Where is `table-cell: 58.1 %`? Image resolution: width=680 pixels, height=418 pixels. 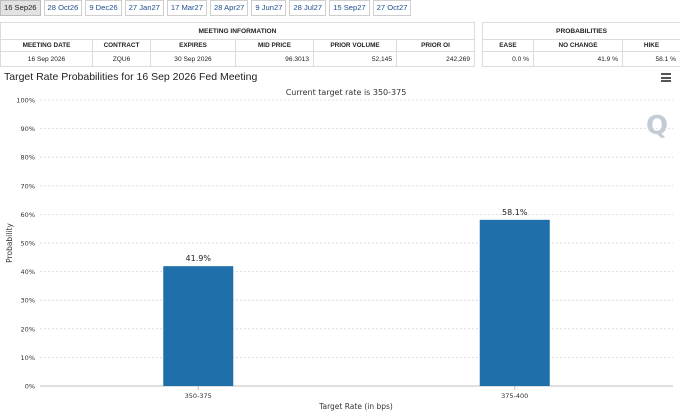
table-cell: 58.1 % is located at coordinates (650, 59).